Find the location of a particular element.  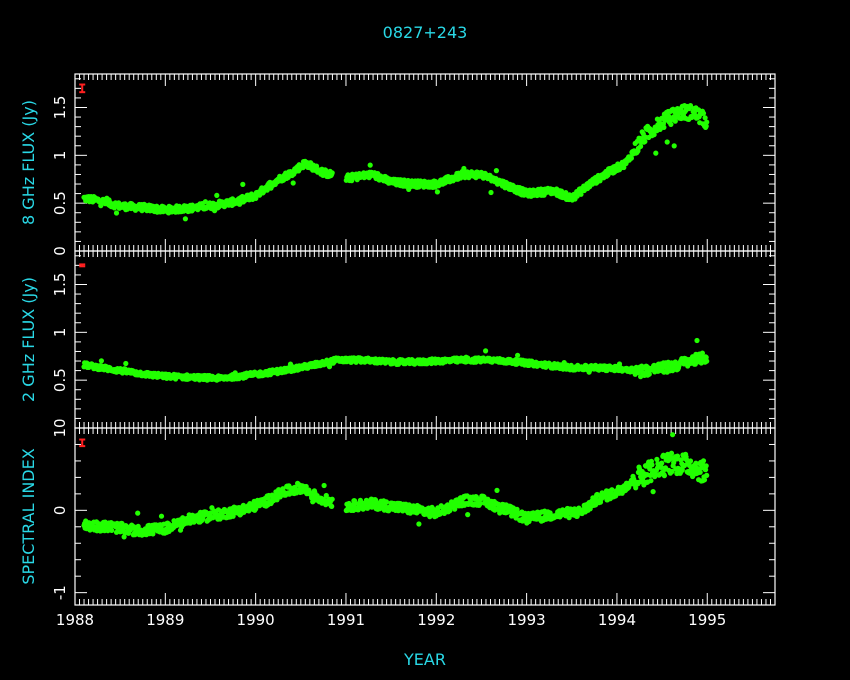

y-axis-label: 2 GHz FLUX (Jy) is located at coordinates (28, 339).